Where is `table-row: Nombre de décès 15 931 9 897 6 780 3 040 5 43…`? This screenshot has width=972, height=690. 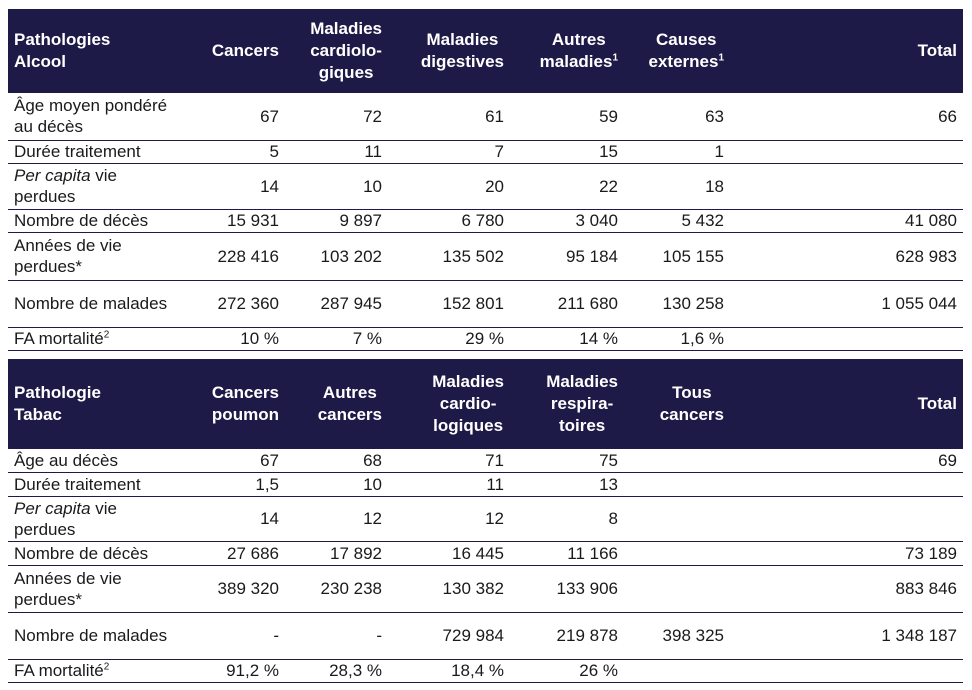 table-row: Nombre de décès 15 931 9 897 6 780 3 040 5 43… is located at coordinates (485, 221).